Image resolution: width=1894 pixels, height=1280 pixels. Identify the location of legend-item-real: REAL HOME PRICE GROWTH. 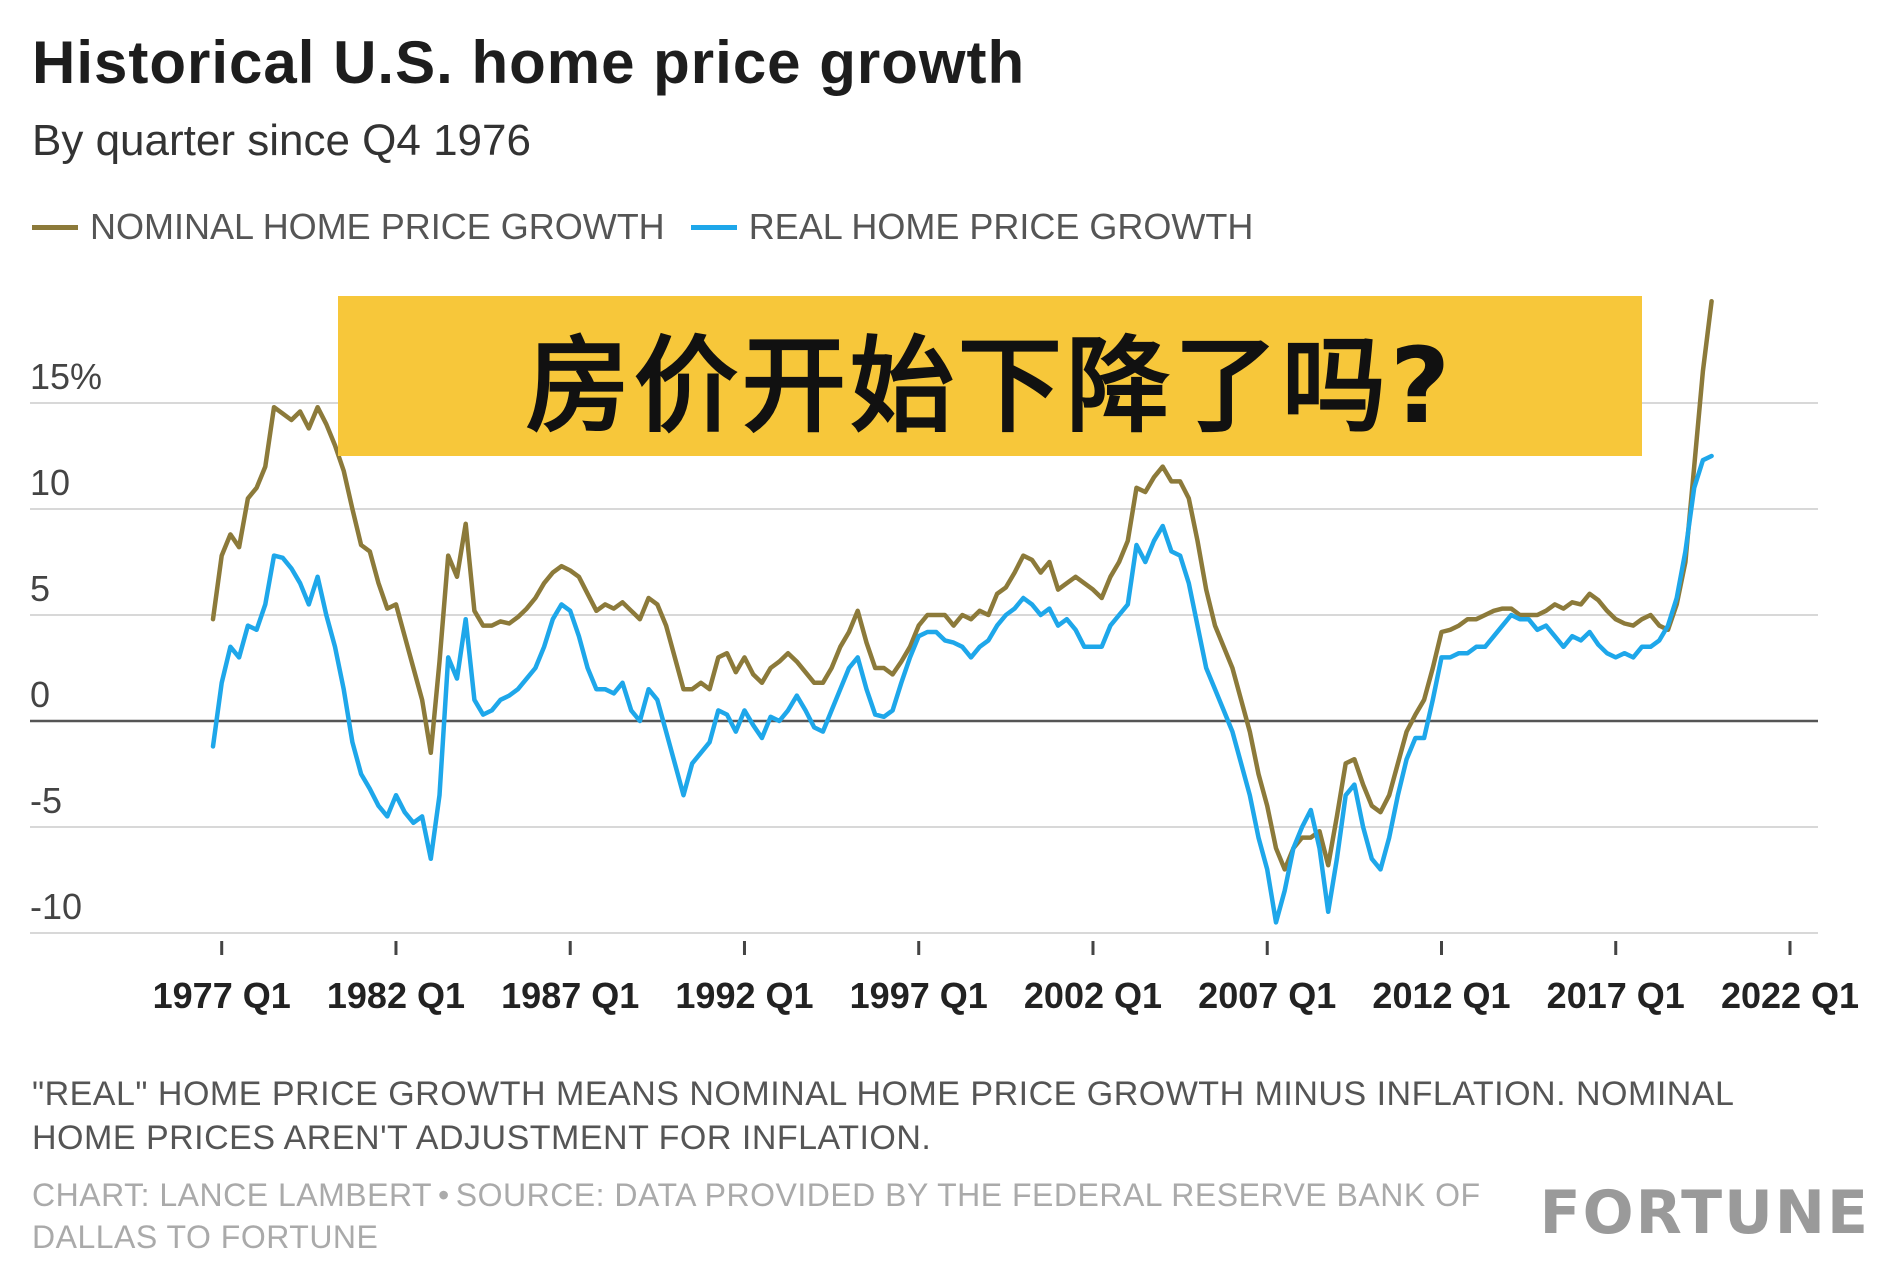
(972, 227).